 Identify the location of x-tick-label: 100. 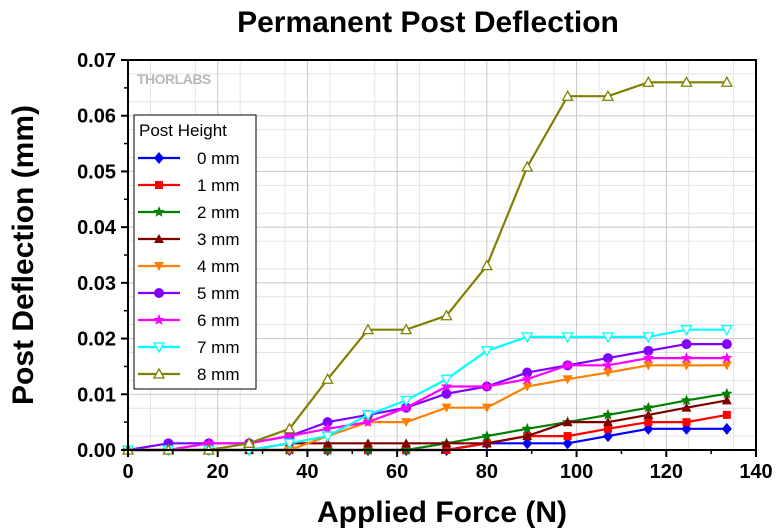
(576, 472).